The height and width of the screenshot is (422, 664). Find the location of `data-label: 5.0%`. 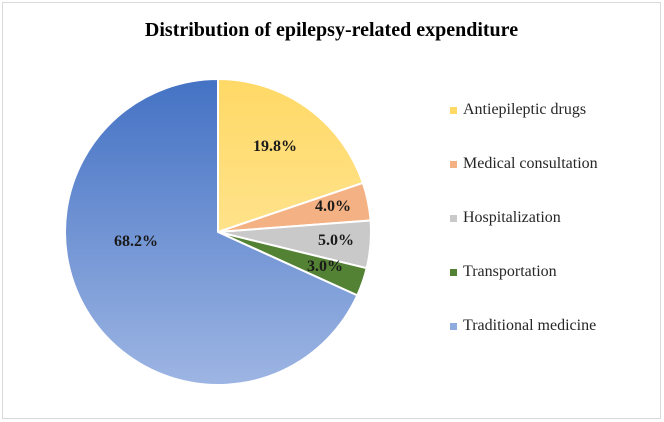

data-label: 5.0% is located at coordinates (336, 240).